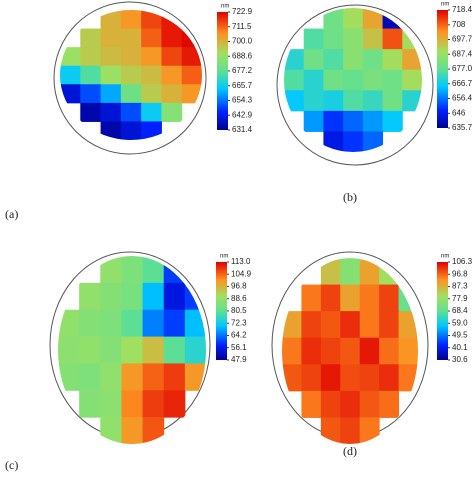 This screenshot has height=479, width=474. I want to click on panel-label: (a), so click(11, 214).